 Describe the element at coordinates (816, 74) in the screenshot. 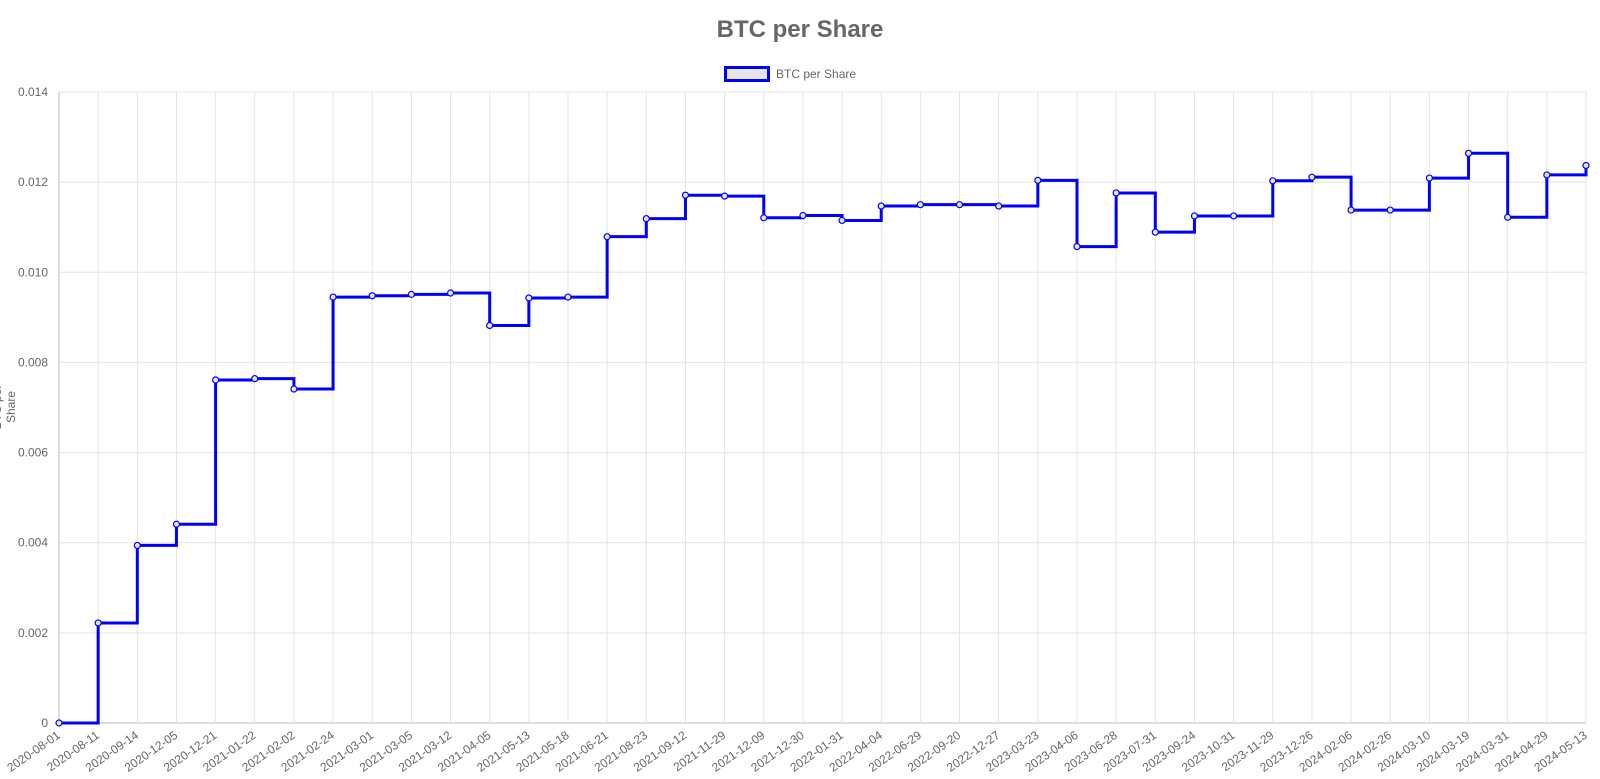

I see `legend-label: BTC per Share` at that location.